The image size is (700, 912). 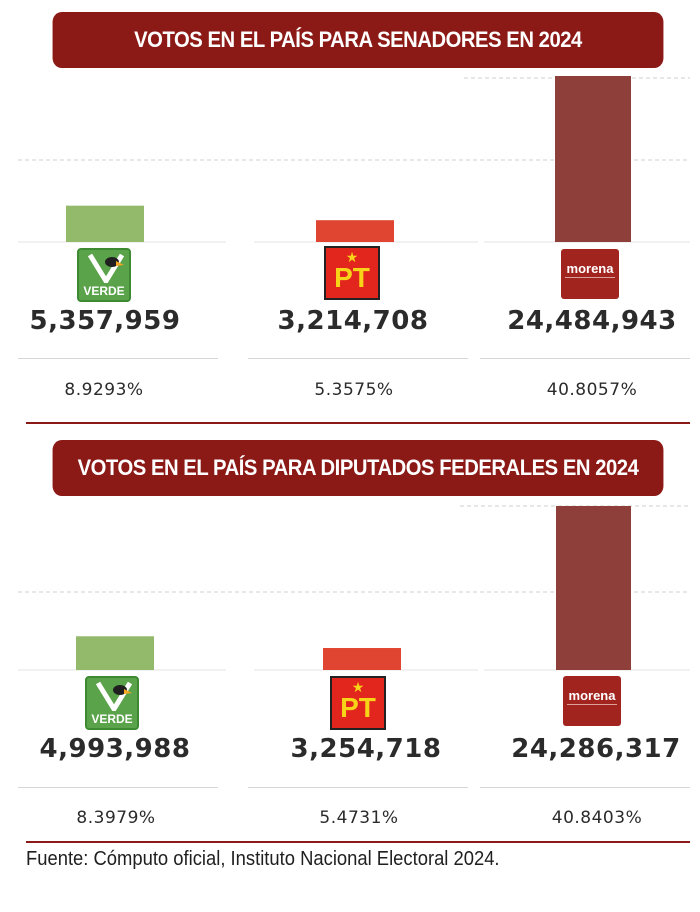 I want to click on percent-label-verde: 8.9293%, so click(x=104, y=390).